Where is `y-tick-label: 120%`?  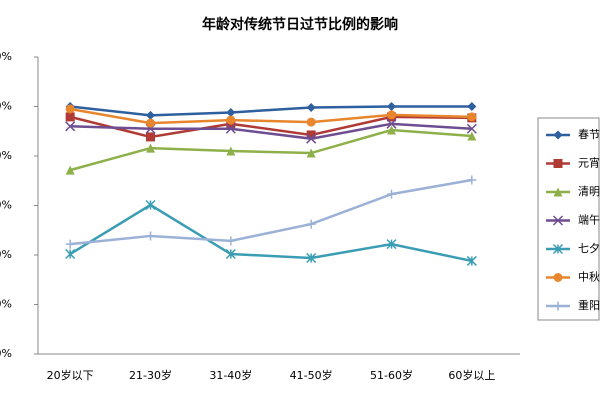 y-tick-label: 120% is located at coordinates (6, 56).